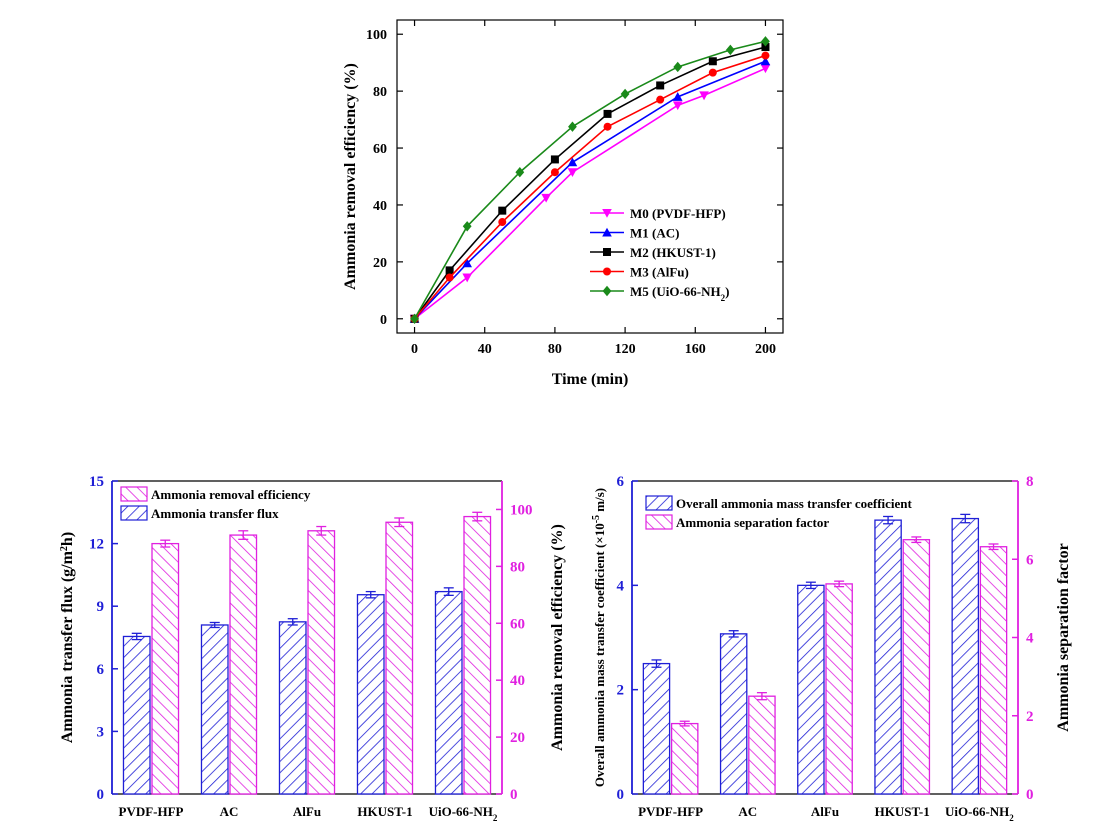 This screenshot has height=837, width=1120. I want to click on x-tick-label: 120, so click(625, 349).